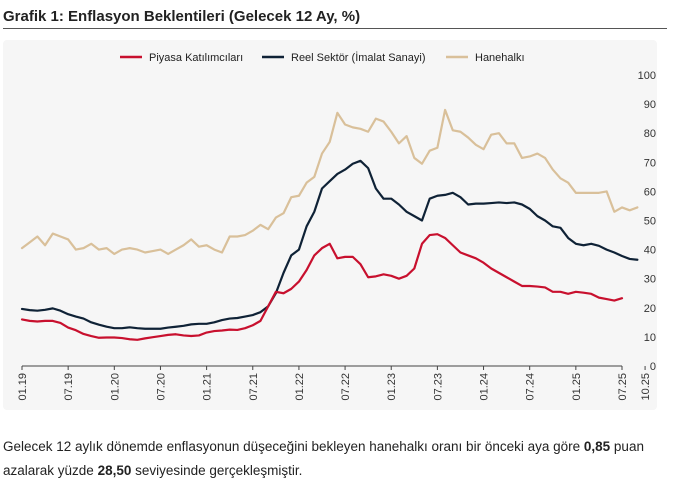 This screenshot has height=483, width=691. Describe the element at coordinates (196, 58) in the screenshot. I see `legend-label: Piyasa Katılımcıları` at that location.